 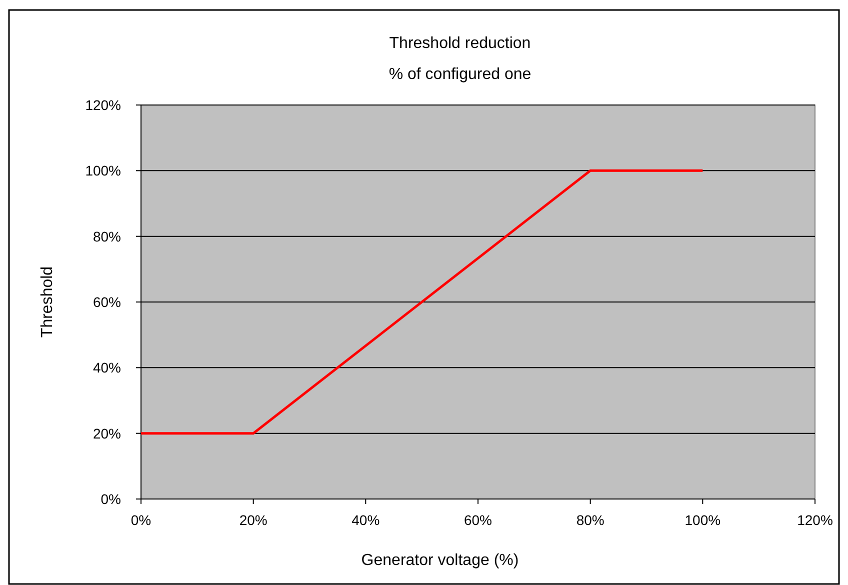 What do you see at coordinates (440, 560) in the screenshot?
I see `x-axis-title: Generator voltage (%)` at bounding box center [440, 560].